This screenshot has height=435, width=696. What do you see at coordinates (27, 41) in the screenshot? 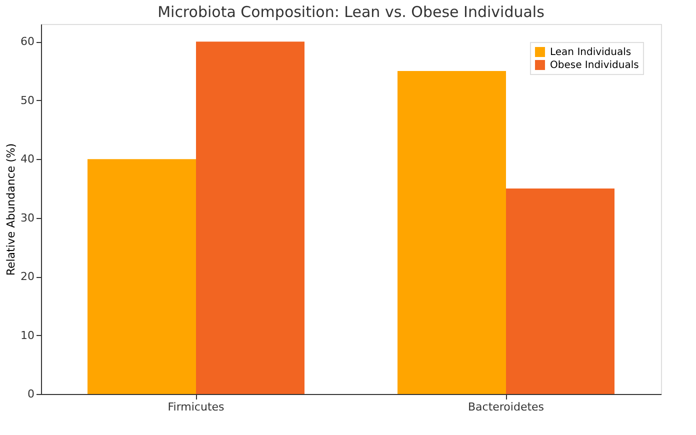
I see `y-tick-label: 60` at bounding box center [27, 41].